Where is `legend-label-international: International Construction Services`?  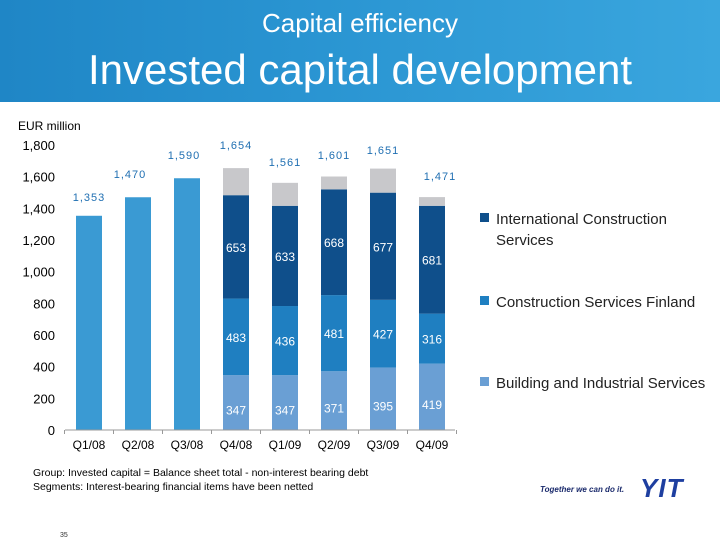 legend-label-international: International Construction Services is located at coordinates (581, 230).